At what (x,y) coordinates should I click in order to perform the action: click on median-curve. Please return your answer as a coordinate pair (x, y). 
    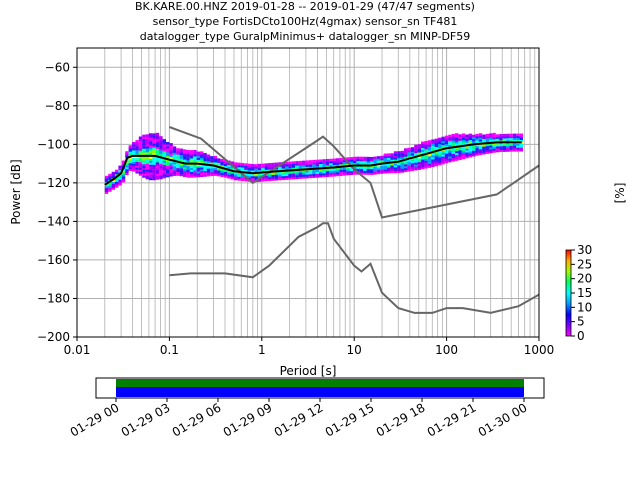
    Looking at the image, I should click on (313, 163).